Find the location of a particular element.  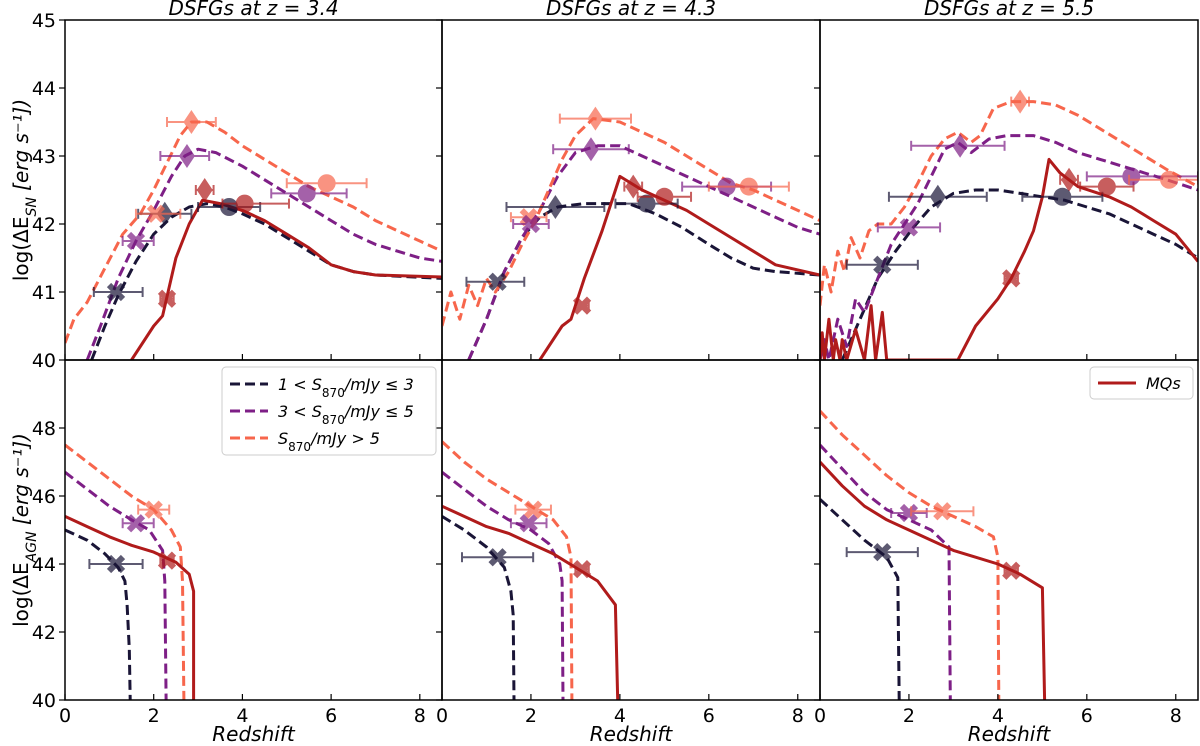

panel-title: DSFGs at z = 4.3 is located at coordinates (631, 10).